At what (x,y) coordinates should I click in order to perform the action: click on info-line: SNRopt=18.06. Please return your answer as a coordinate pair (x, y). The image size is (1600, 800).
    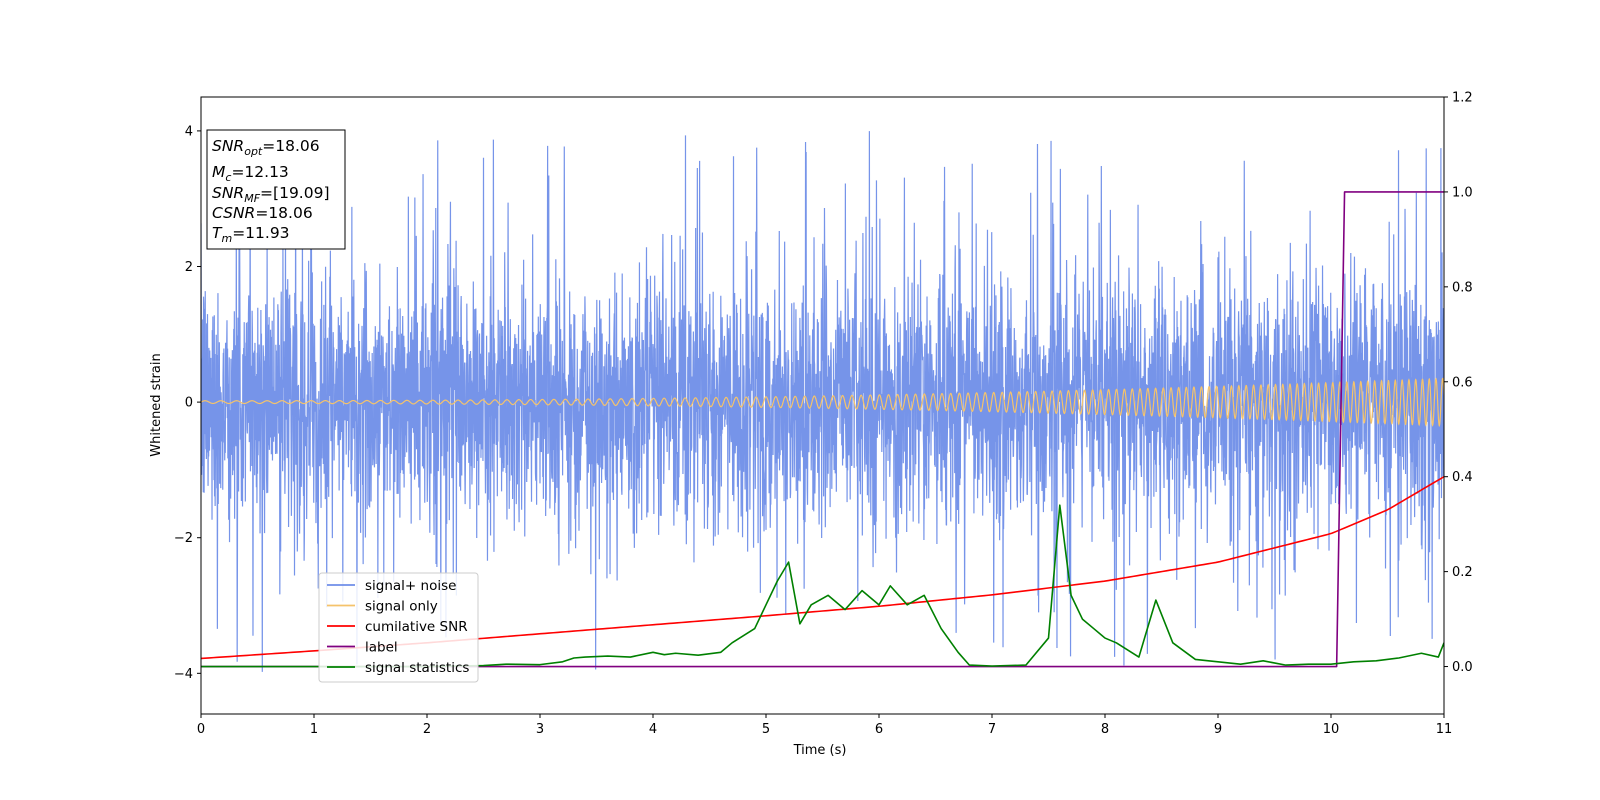
    Looking at the image, I should click on (266, 147).